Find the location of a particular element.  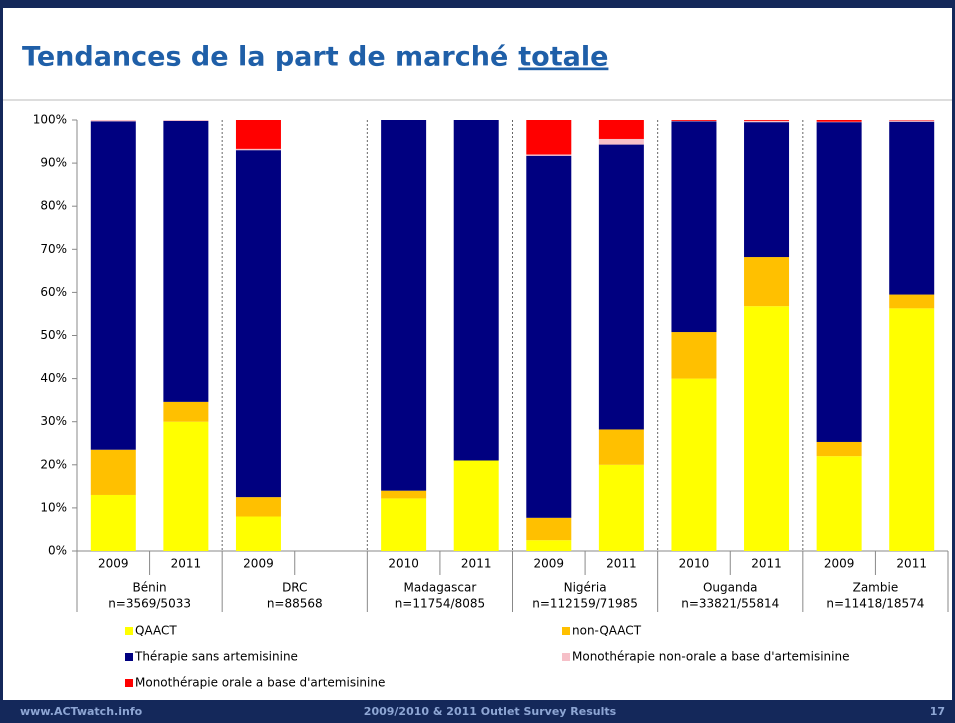

legend-label: Monothérapie orale a base d'artemisinine is located at coordinates (260, 683).